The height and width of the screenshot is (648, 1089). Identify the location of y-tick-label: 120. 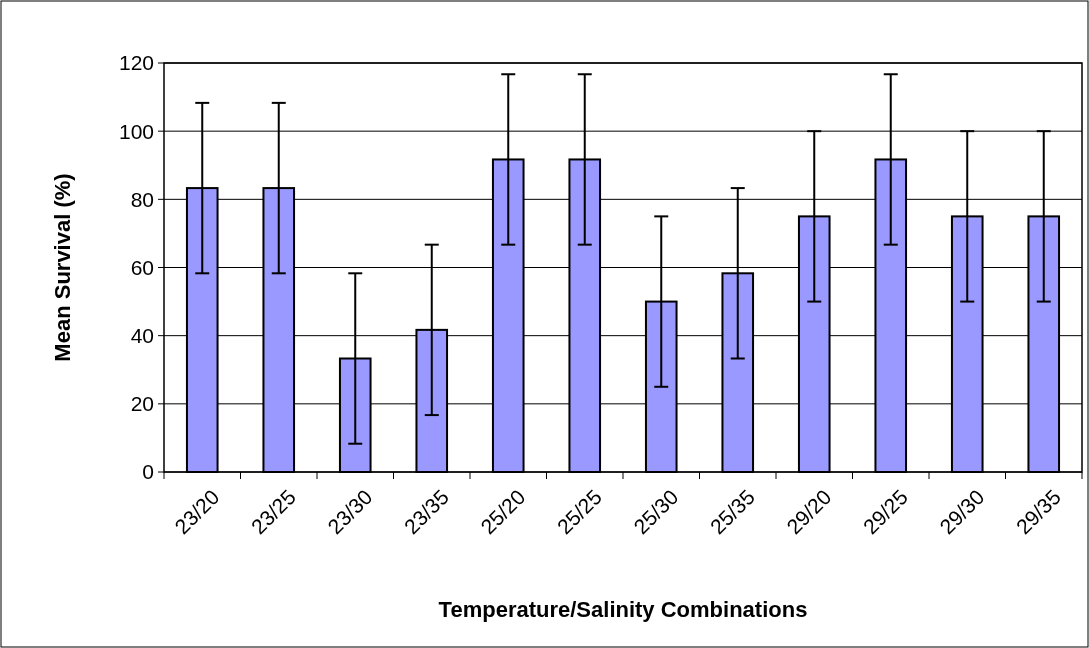
(136, 63).